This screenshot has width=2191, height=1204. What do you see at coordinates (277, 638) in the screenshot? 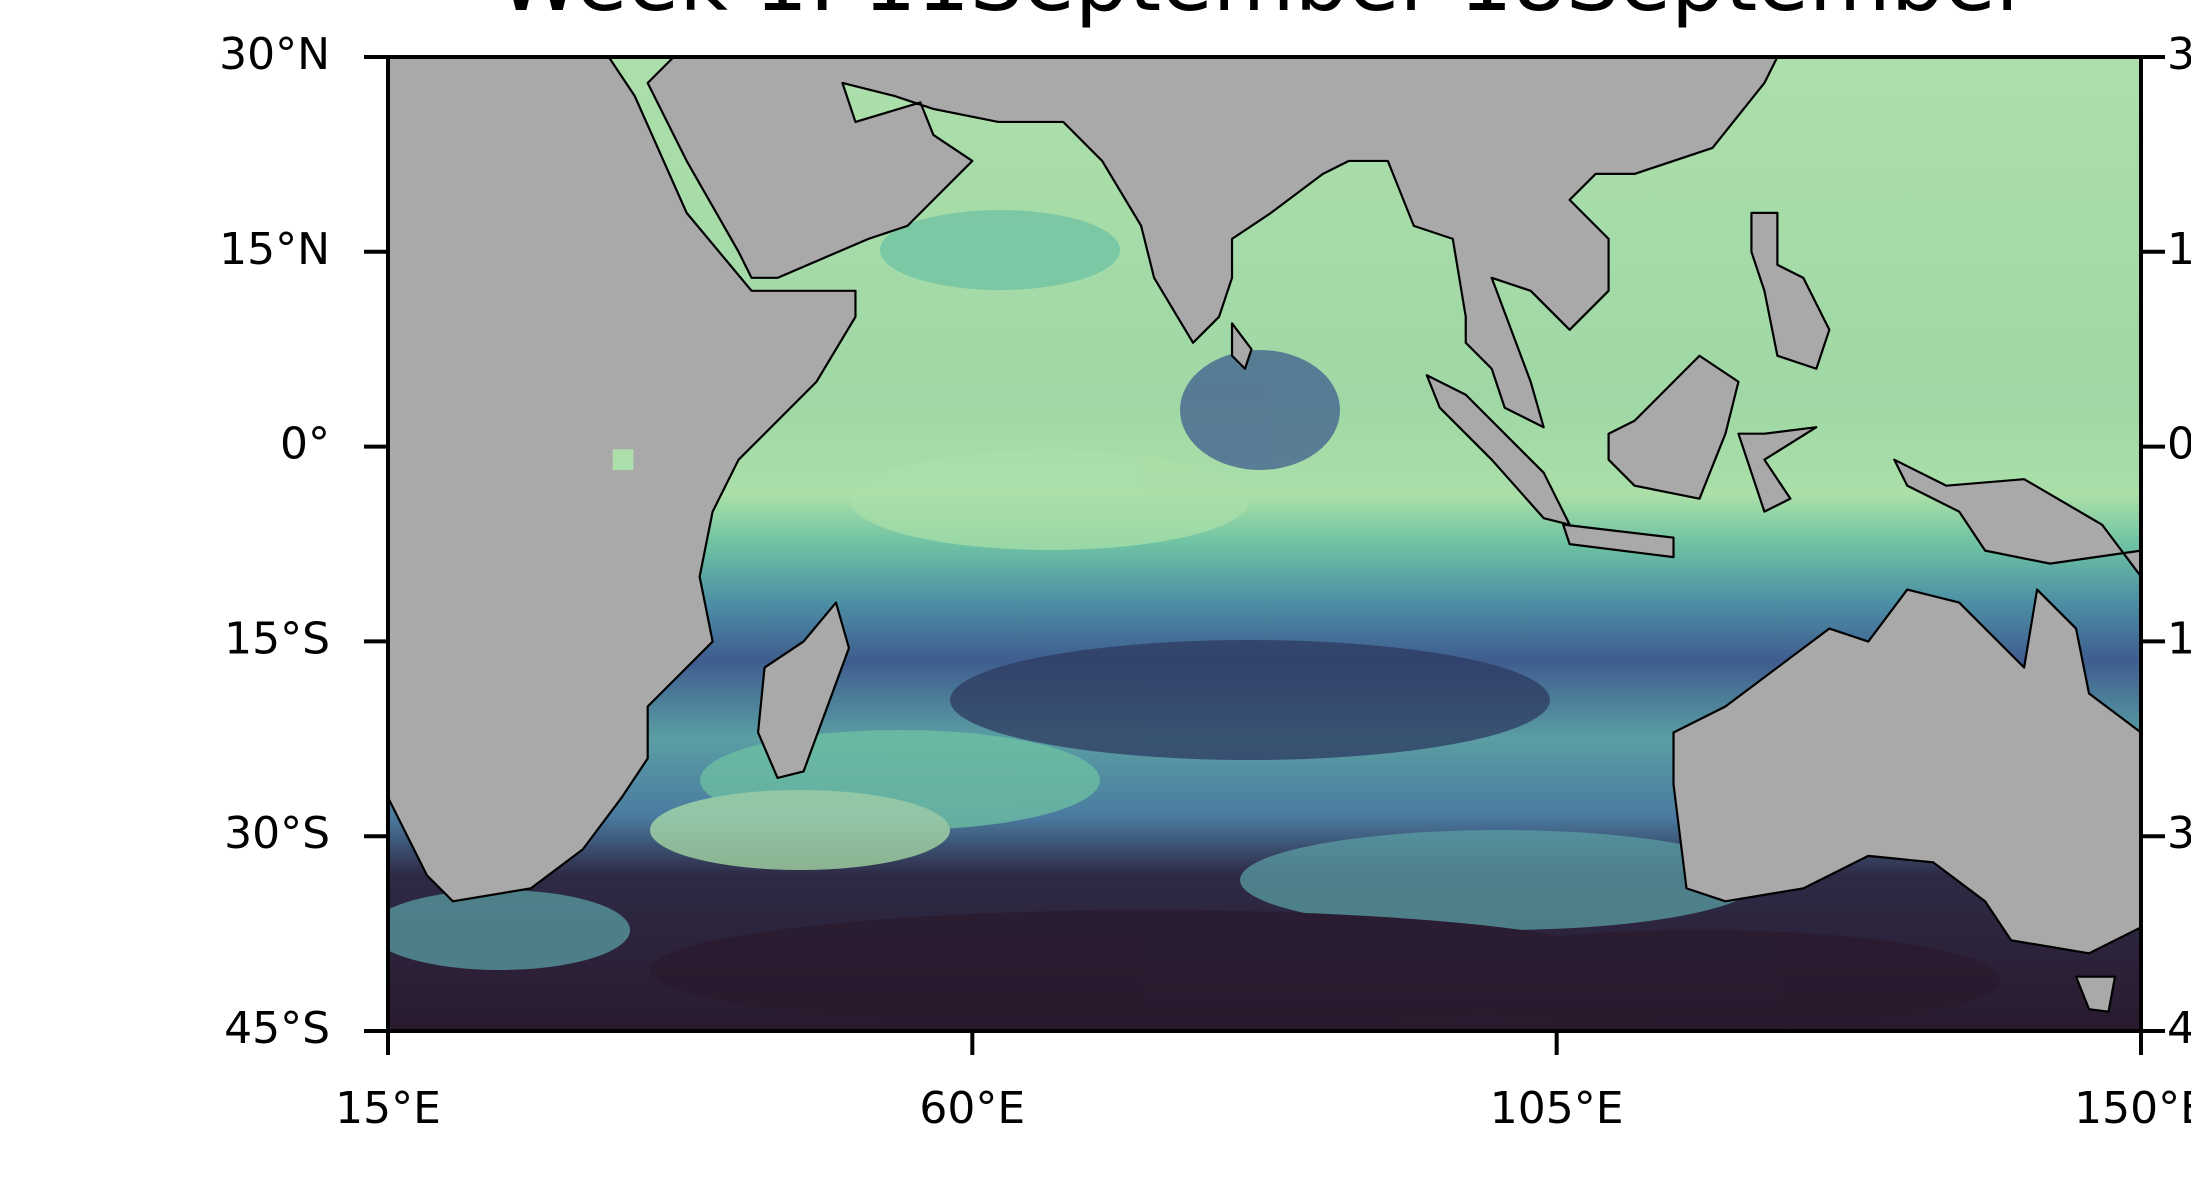
I see `y-tick-label: 15°S` at bounding box center [277, 638].